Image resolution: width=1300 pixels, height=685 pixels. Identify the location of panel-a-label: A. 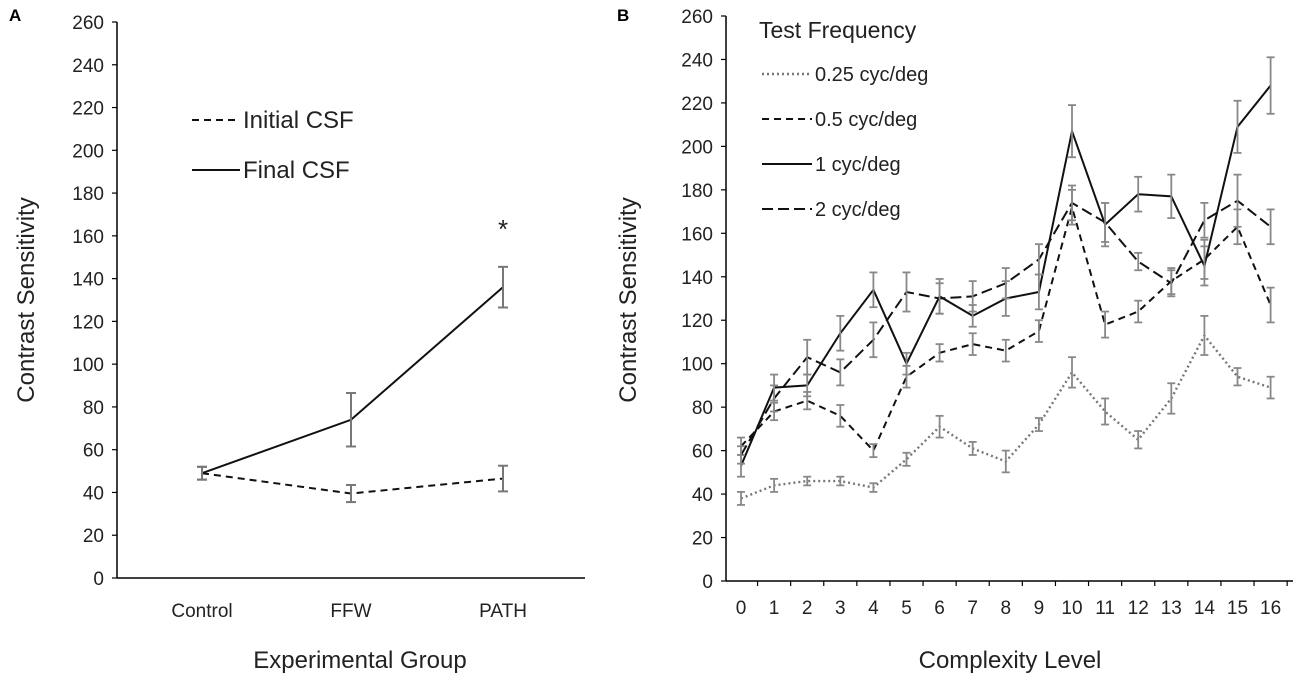
(15, 15).